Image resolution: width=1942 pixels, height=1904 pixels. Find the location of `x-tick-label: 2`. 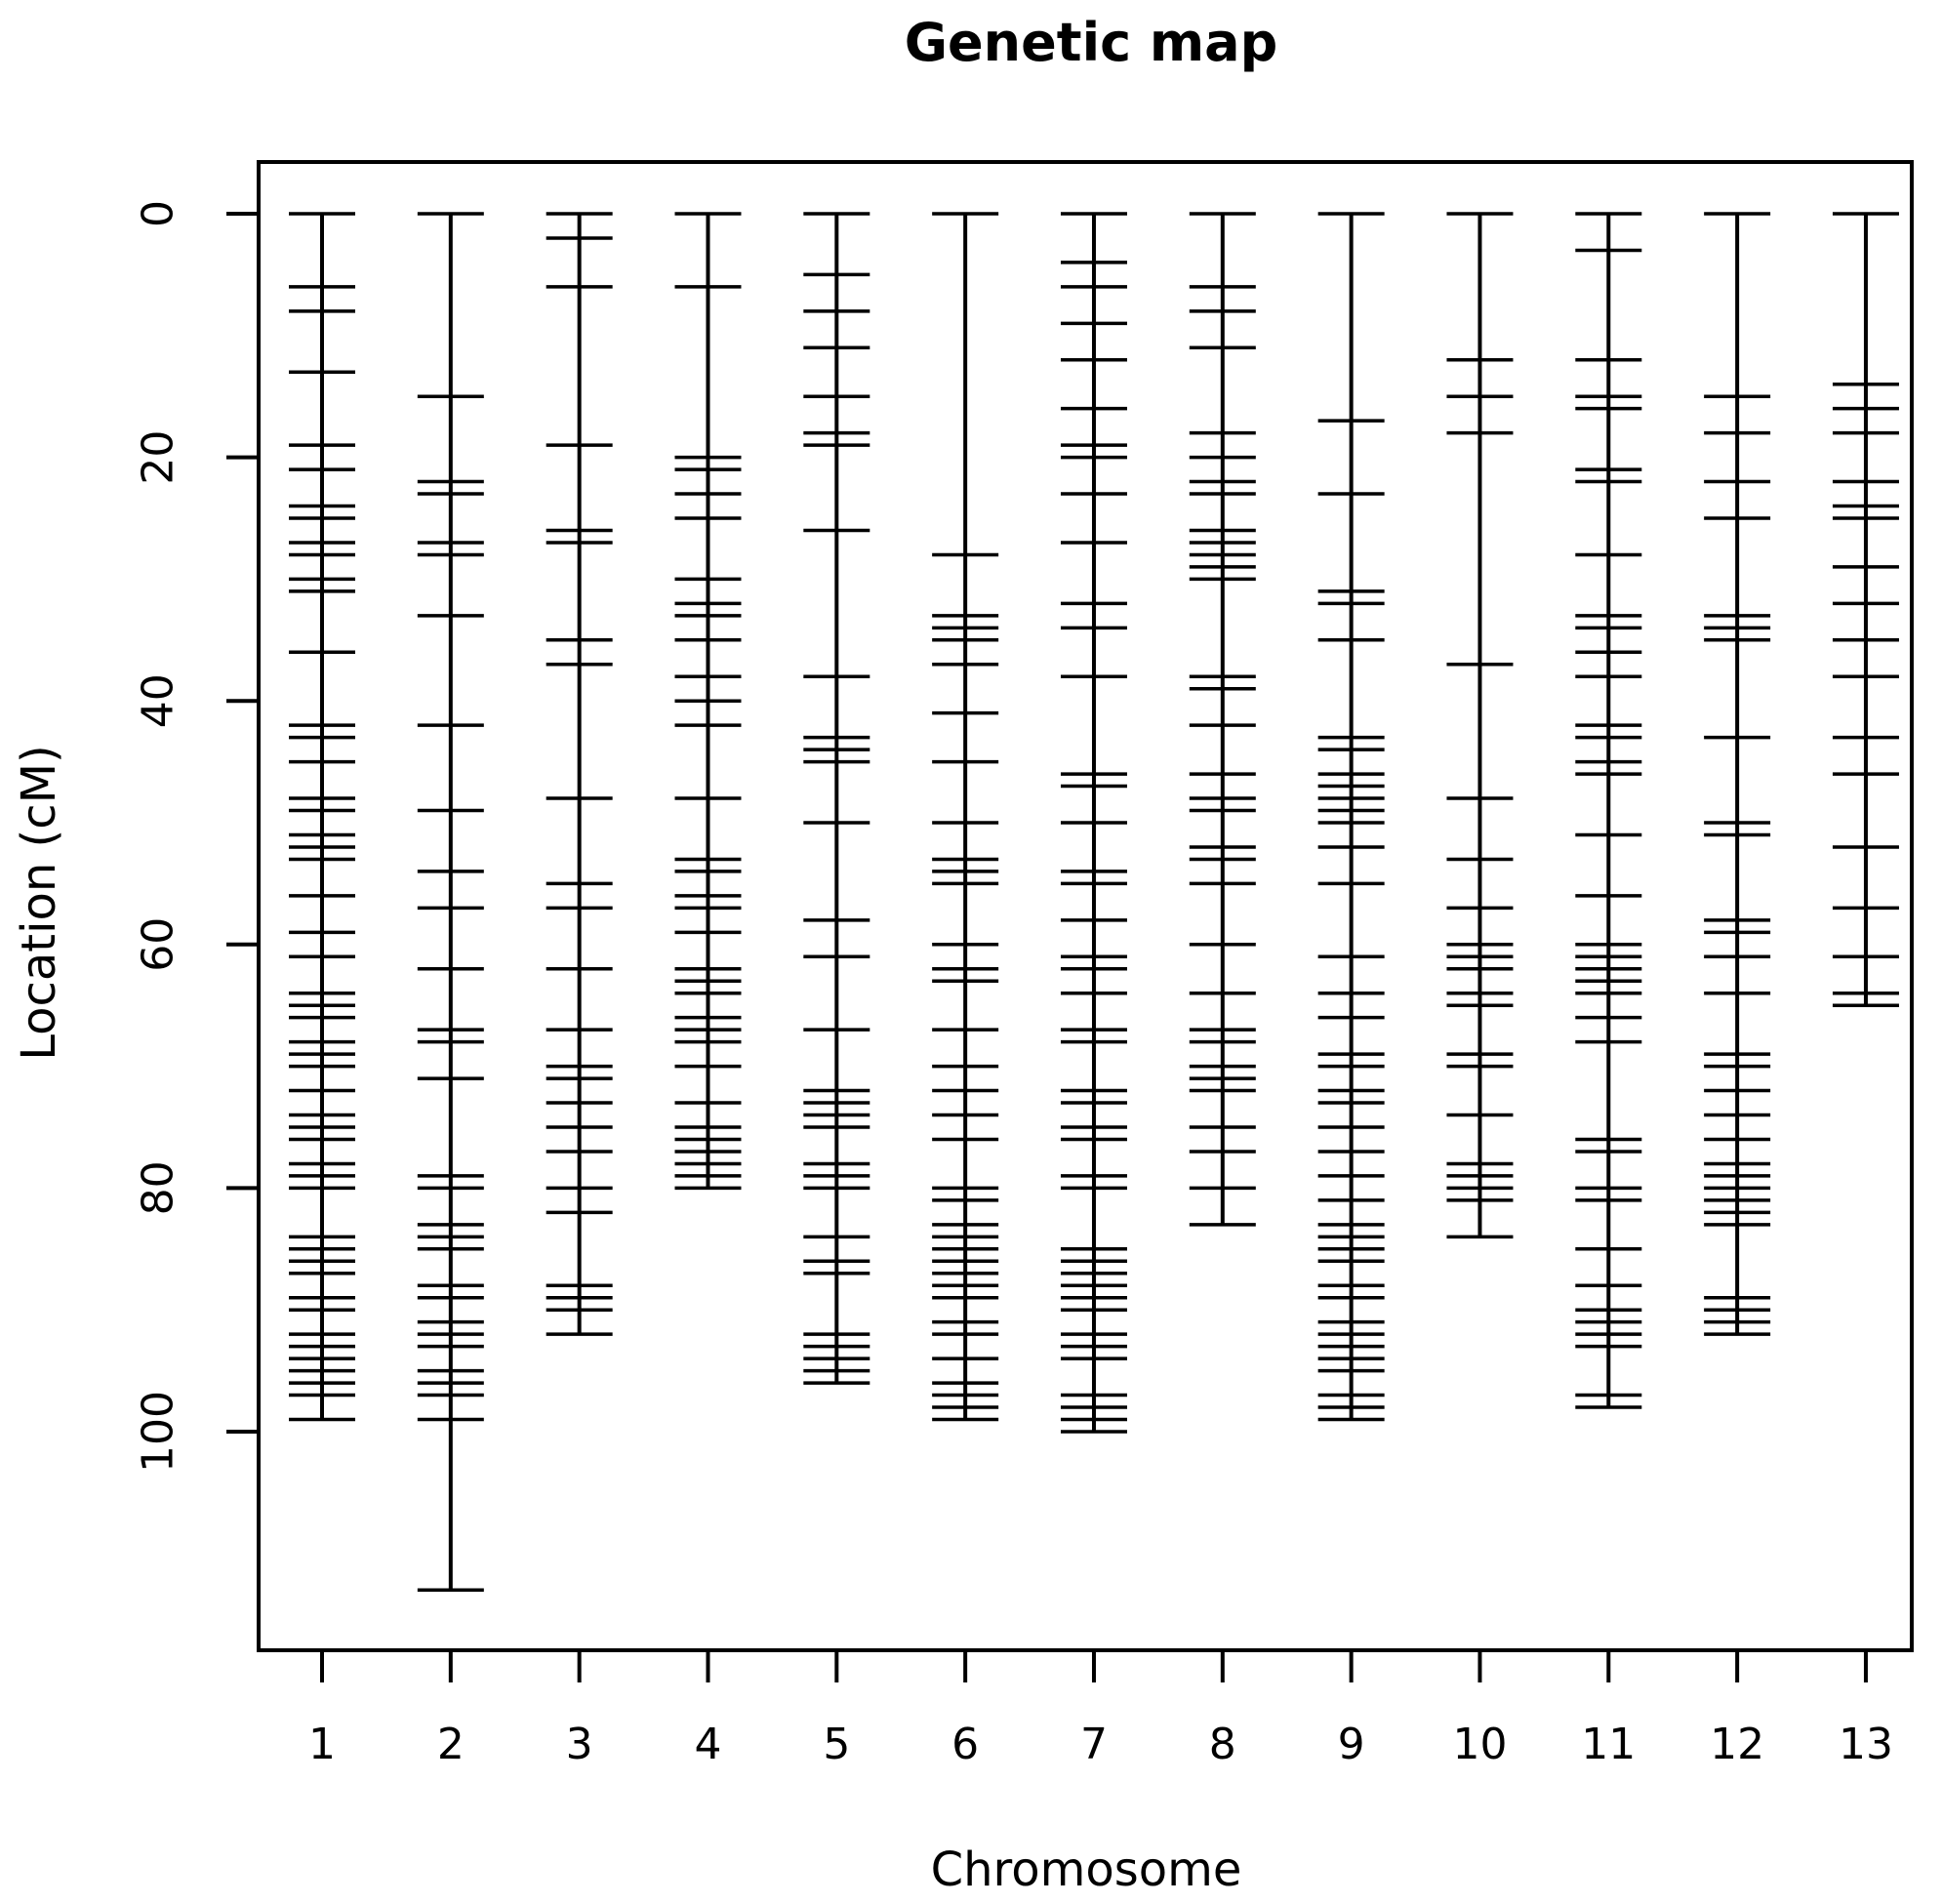

x-tick-label: 2 is located at coordinates (451, 1744).